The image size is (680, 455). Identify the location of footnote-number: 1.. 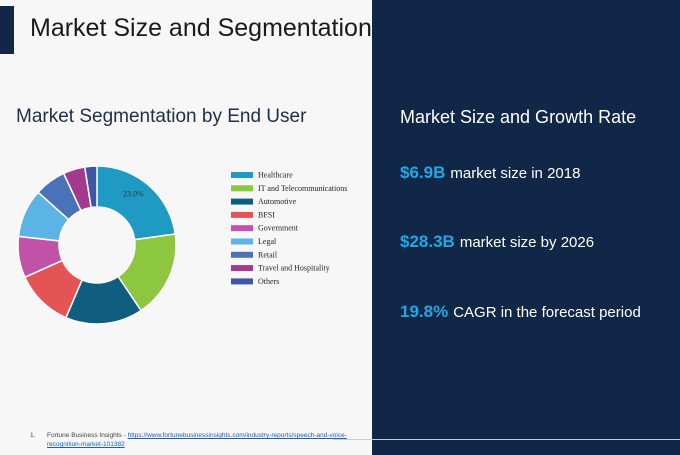
(33, 435).